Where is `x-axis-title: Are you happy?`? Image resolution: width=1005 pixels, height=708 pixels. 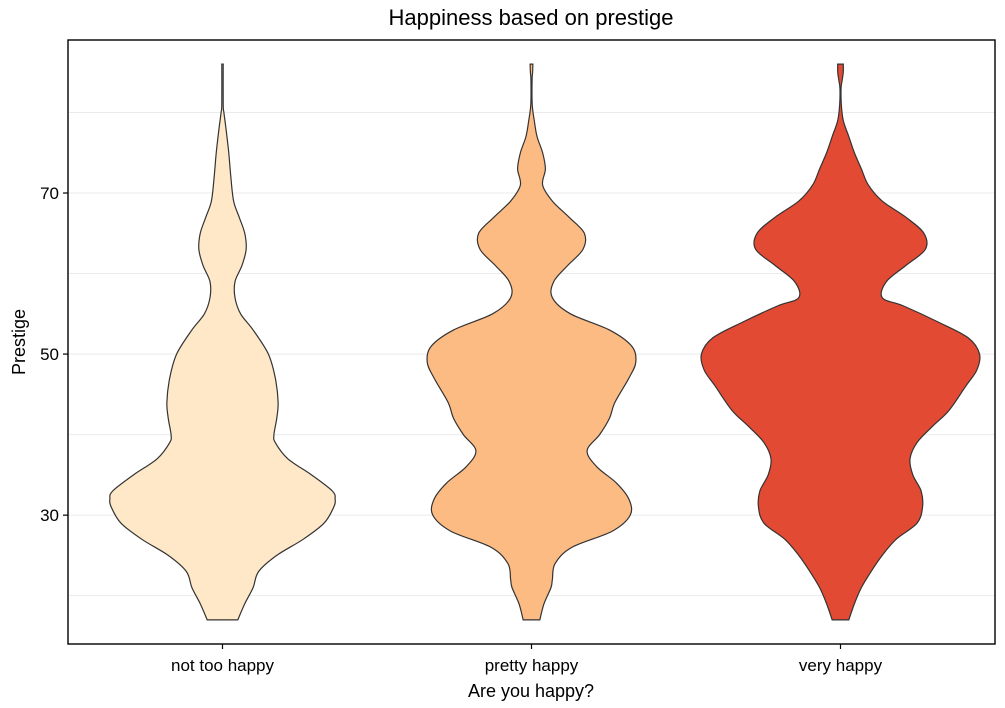 x-axis-title: Are you happy? is located at coordinates (531, 691).